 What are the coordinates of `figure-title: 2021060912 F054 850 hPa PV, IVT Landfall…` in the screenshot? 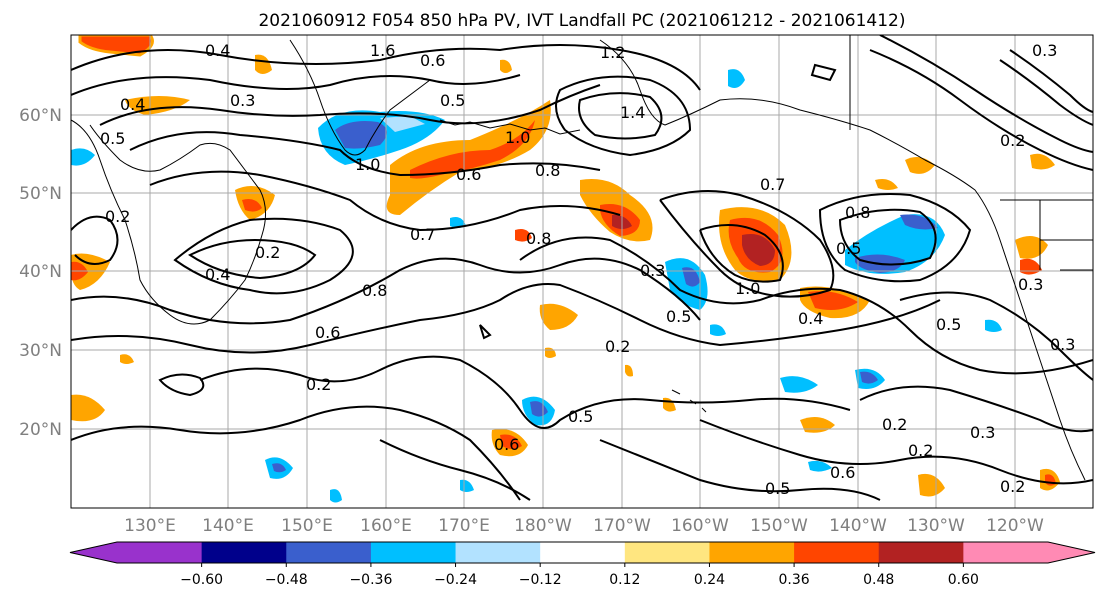 It's located at (581, 21).